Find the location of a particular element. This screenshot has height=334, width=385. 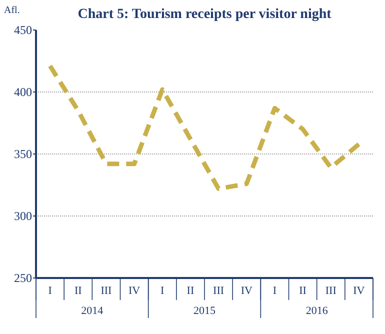

text: 2015 is located at coordinates (205, 311).